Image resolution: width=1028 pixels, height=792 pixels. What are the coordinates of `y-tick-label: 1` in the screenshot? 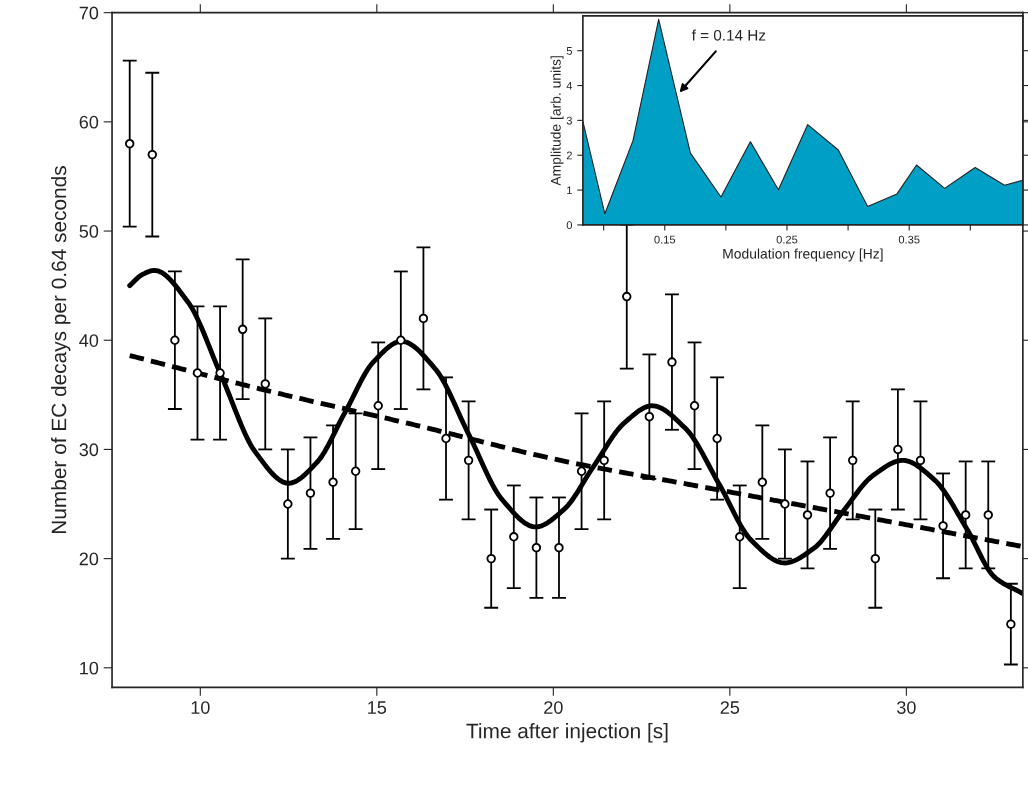 It's located at (569, 190).